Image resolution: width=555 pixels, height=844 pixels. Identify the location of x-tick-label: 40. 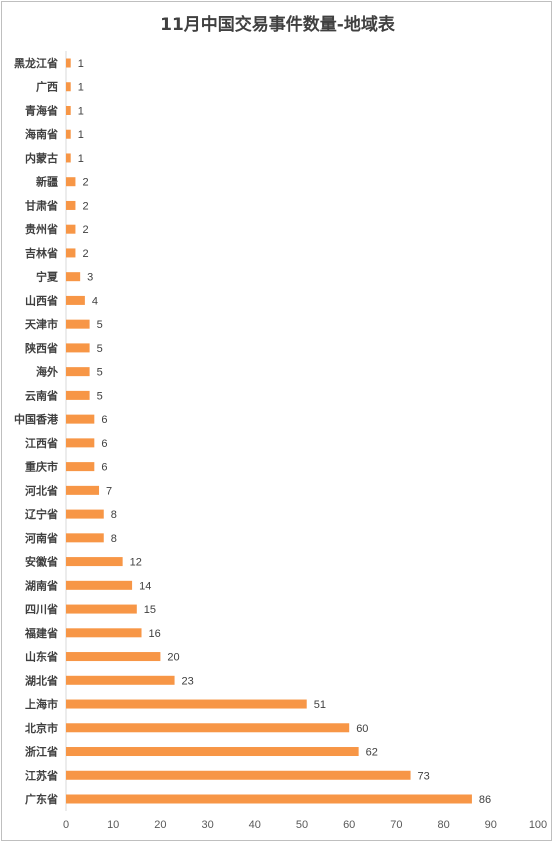
(255, 825).